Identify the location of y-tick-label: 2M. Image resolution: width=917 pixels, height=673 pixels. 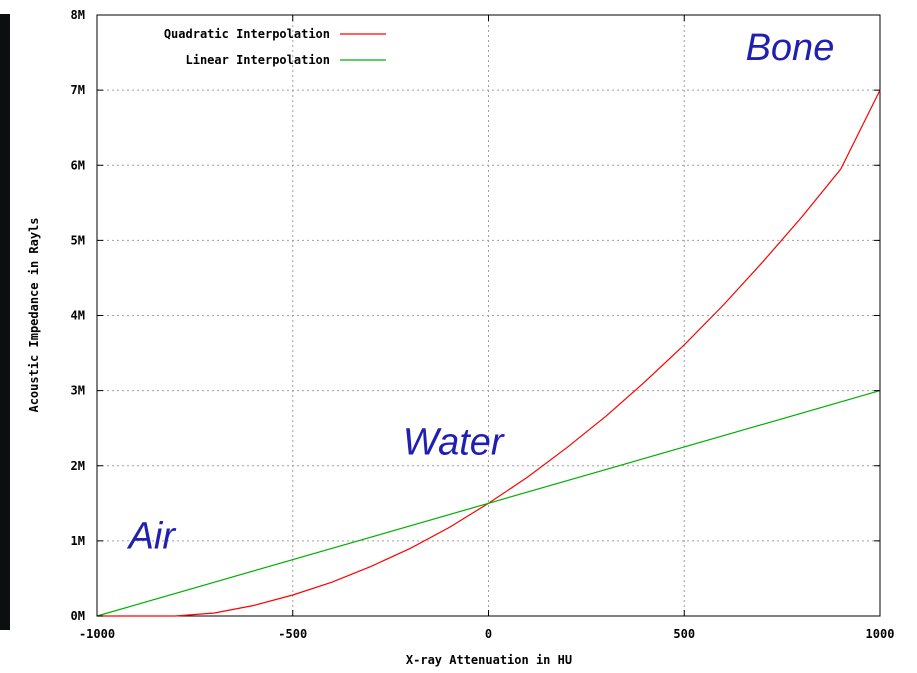
(78, 466).